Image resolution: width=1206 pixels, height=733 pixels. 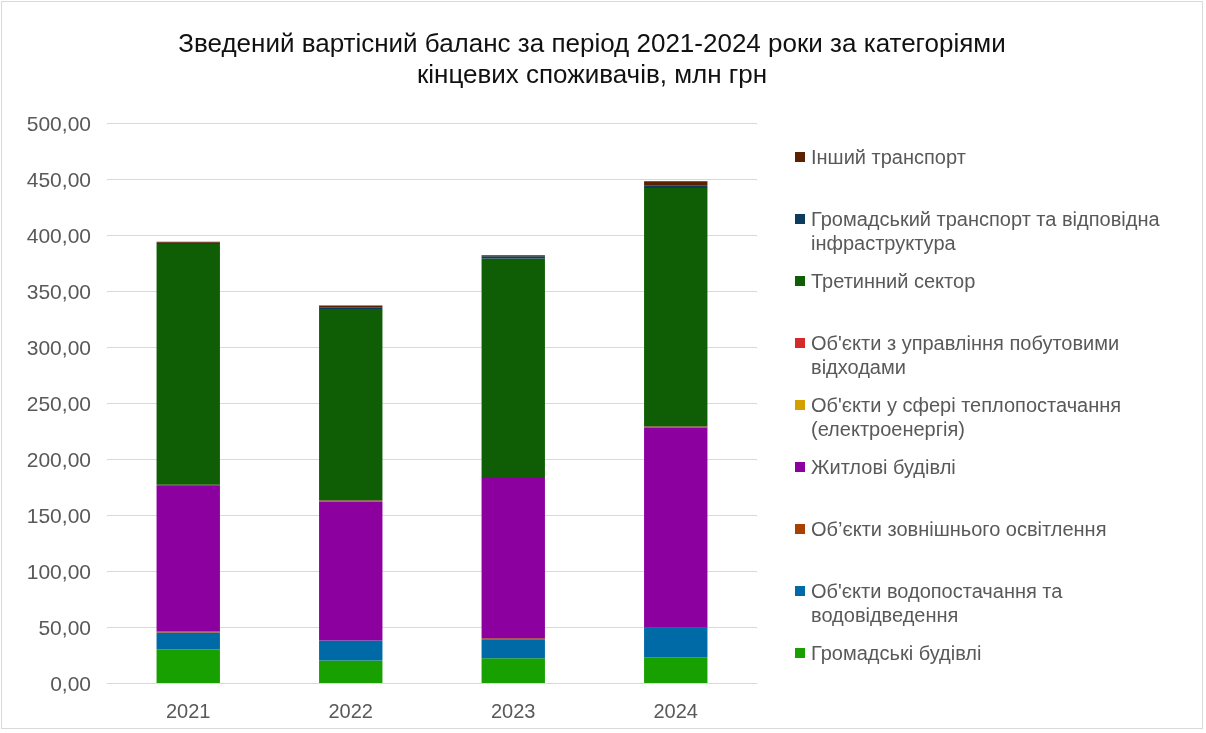 I want to click on y-tick-label: 300,00, so click(x=58, y=347).